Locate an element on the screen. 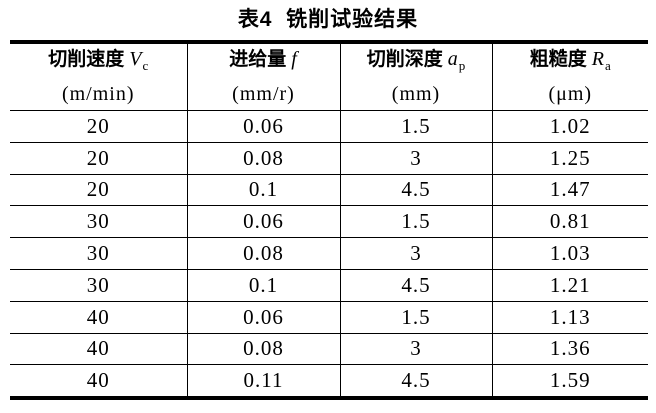 This screenshot has height=413, width=656. table-cell: 1.36 is located at coordinates (570, 349).